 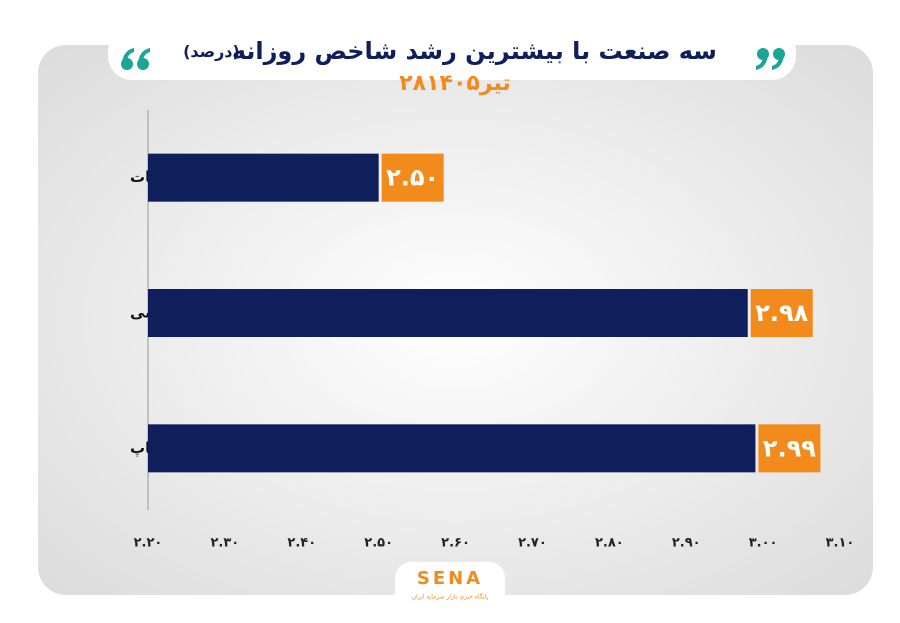 I want to click on x-tick-label: ۲.۹۰, so click(x=686, y=543).